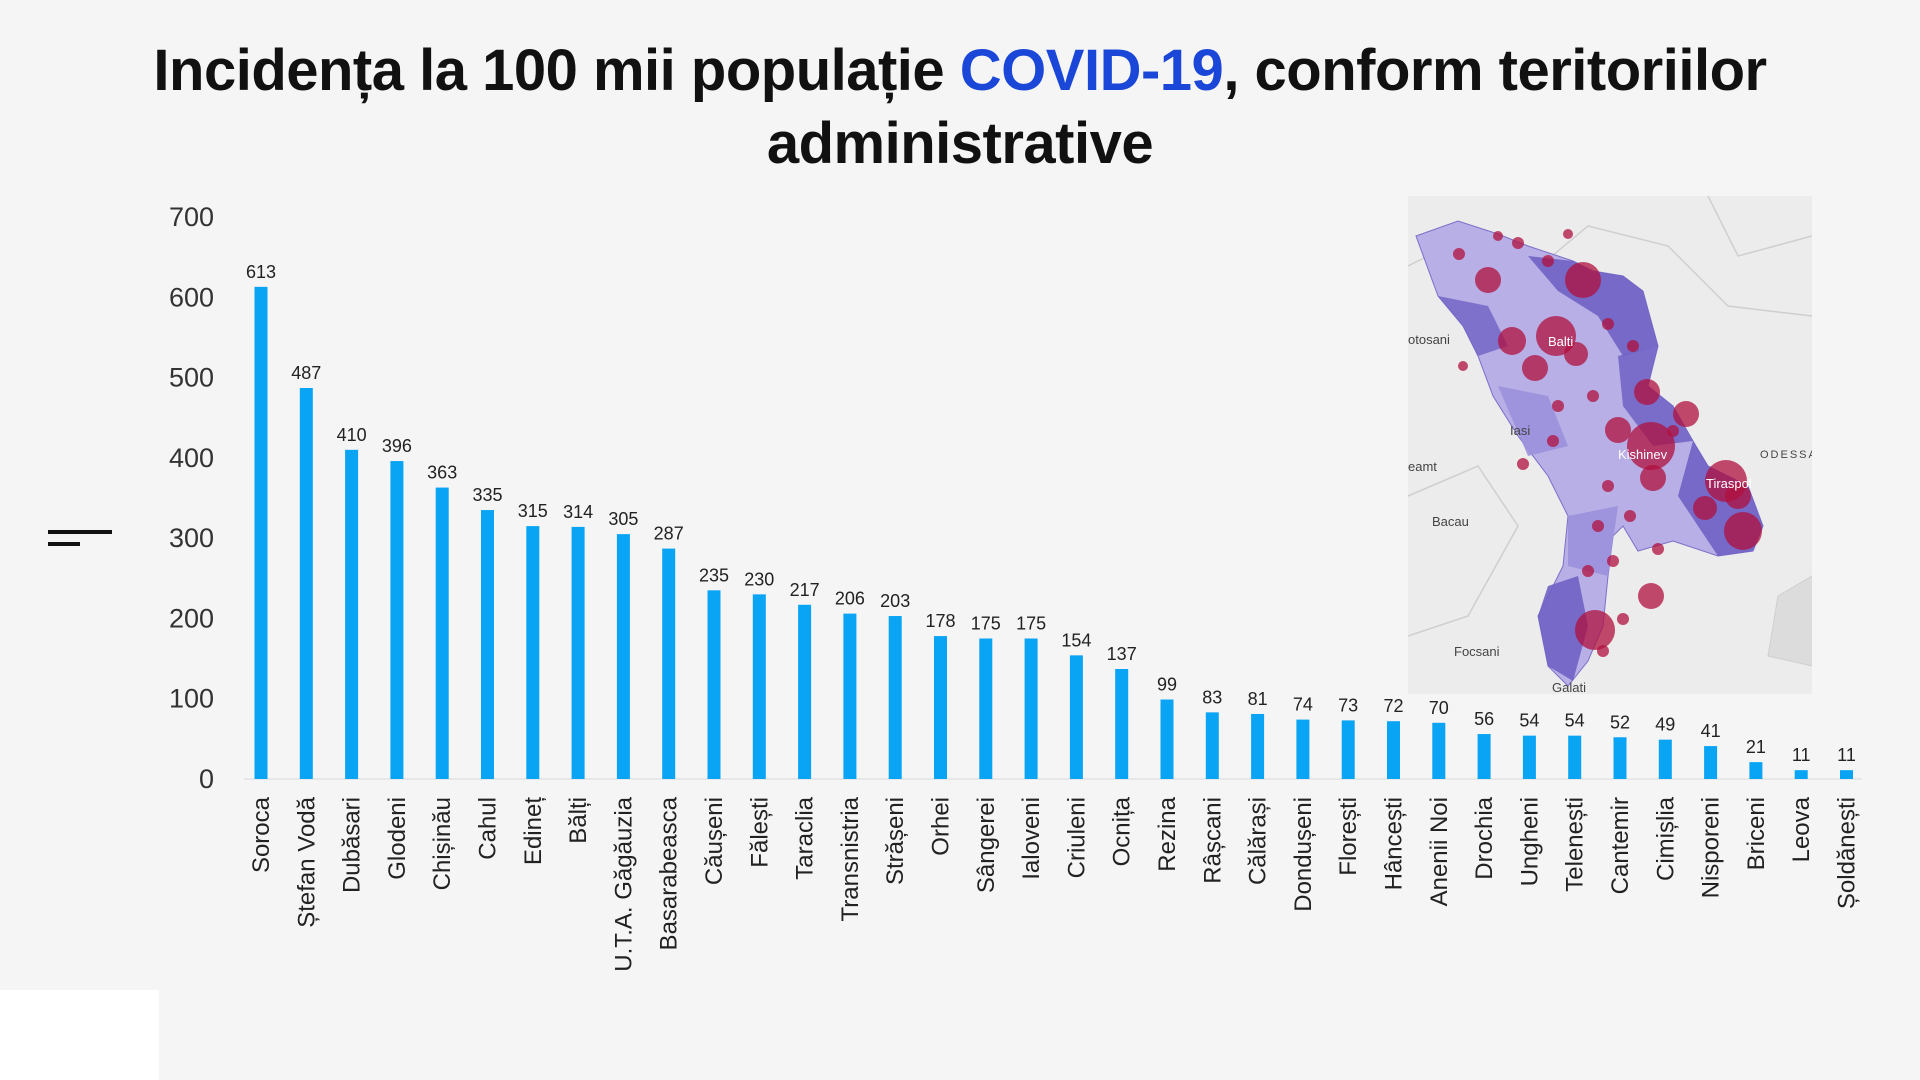 This screenshot has height=1080, width=1920. What do you see at coordinates (533, 511) in the screenshot?
I see `bar-value-label: 315` at bounding box center [533, 511].